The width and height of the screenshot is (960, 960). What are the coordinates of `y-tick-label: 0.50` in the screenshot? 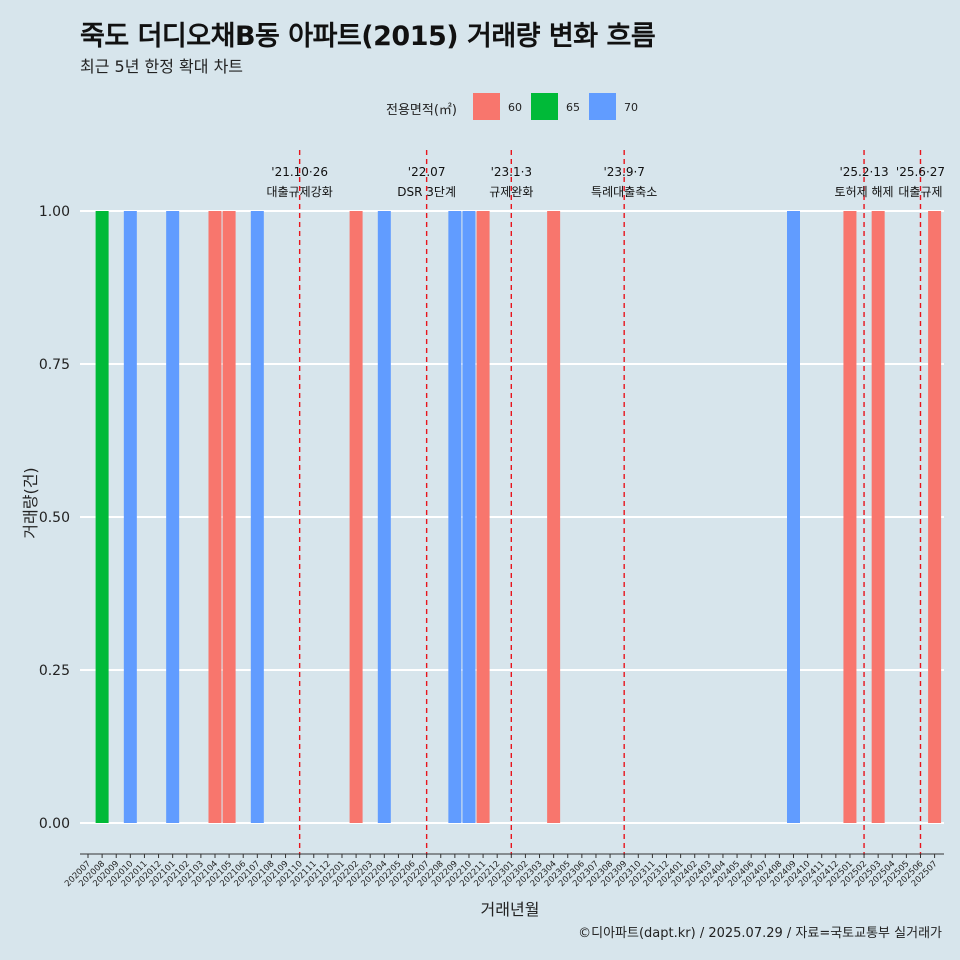 It's located at (54, 518).